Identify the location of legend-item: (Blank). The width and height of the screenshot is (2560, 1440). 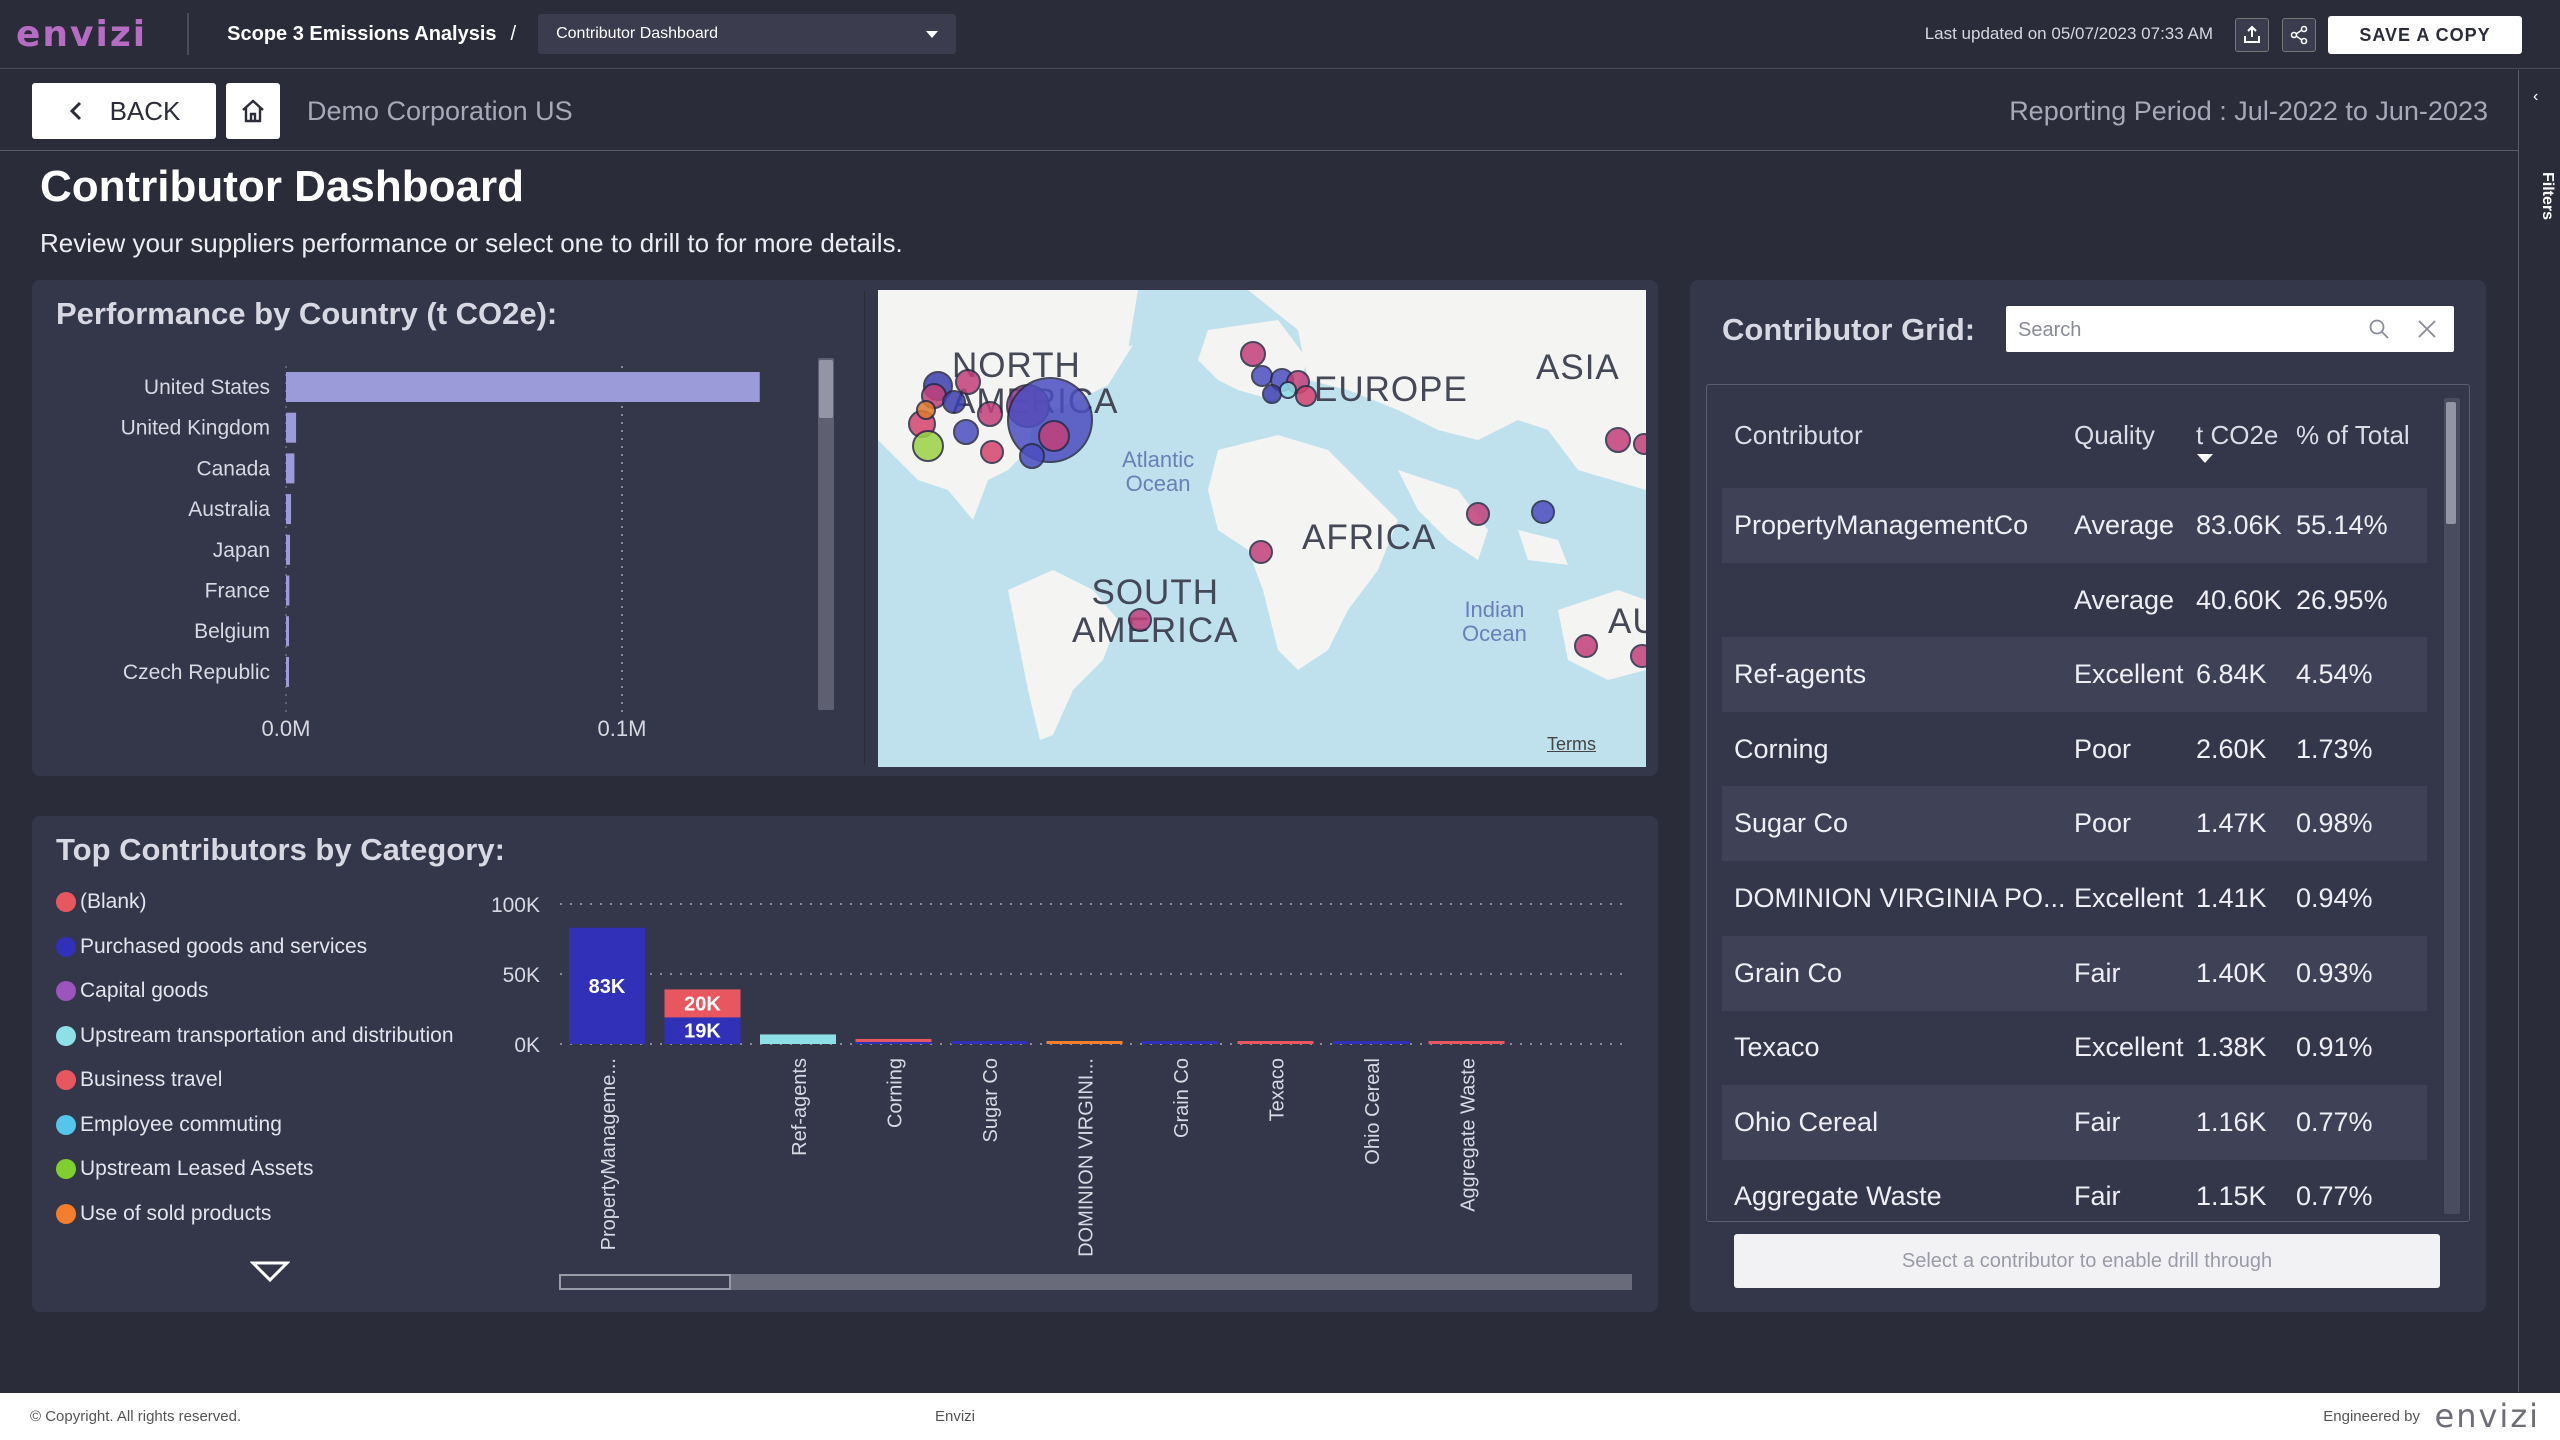
(101, 902).